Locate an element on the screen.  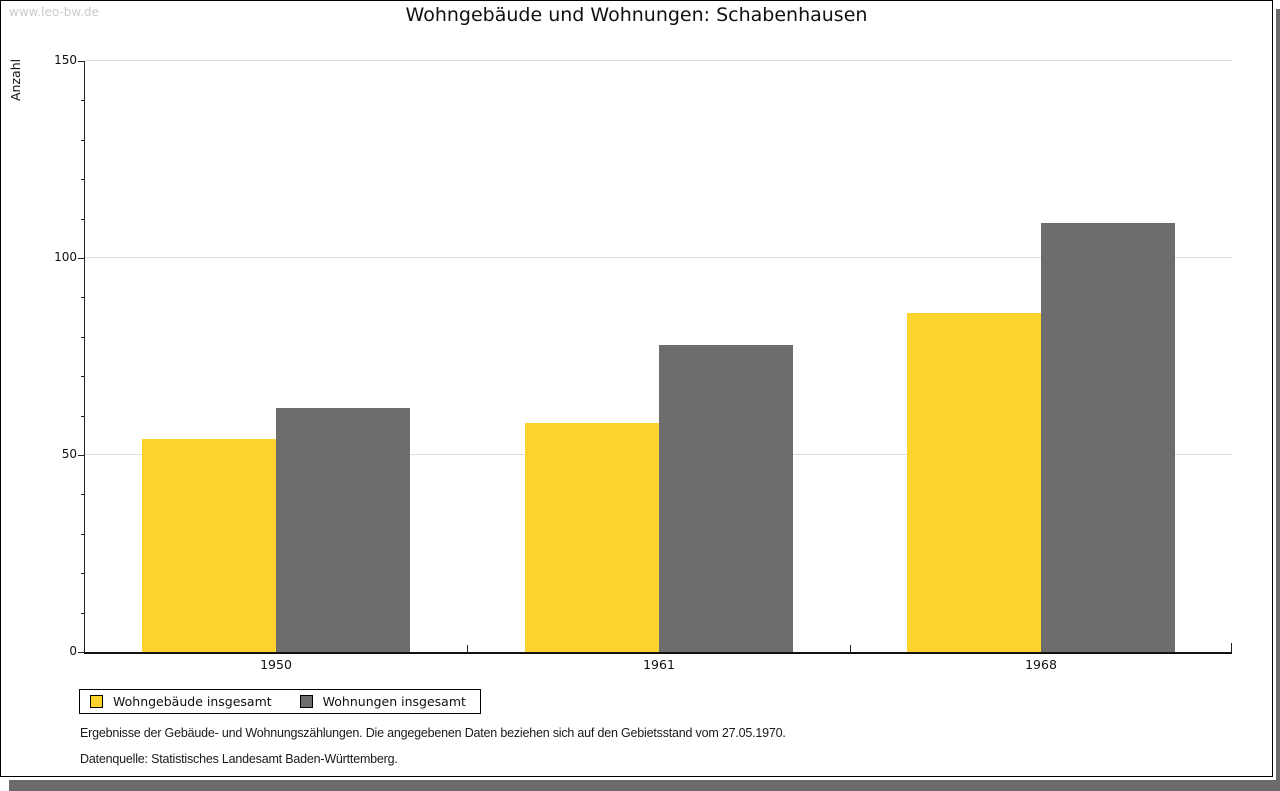
x-axis-end-tick is located at coordinates (1231, 647).